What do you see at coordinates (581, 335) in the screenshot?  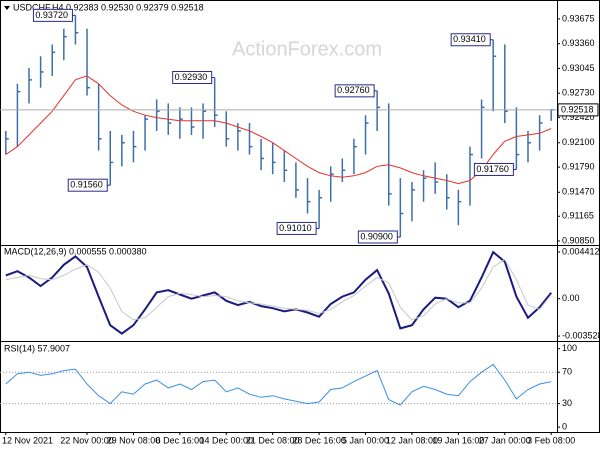 I see `y-tick-label: -0.003528` at bounding box center [581, 335].